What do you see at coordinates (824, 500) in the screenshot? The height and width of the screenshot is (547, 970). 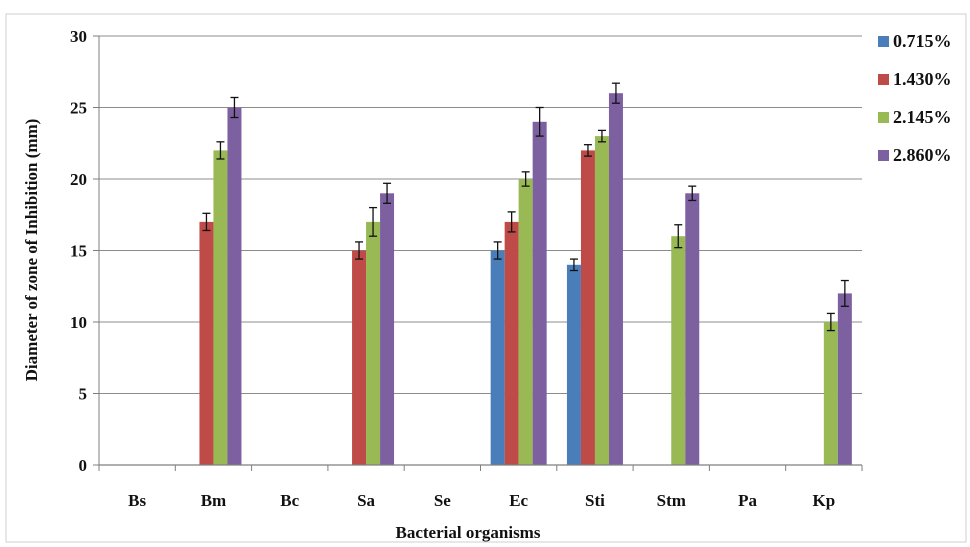 I see `x-tick-label: Kp` at bounding box center [824, 500].